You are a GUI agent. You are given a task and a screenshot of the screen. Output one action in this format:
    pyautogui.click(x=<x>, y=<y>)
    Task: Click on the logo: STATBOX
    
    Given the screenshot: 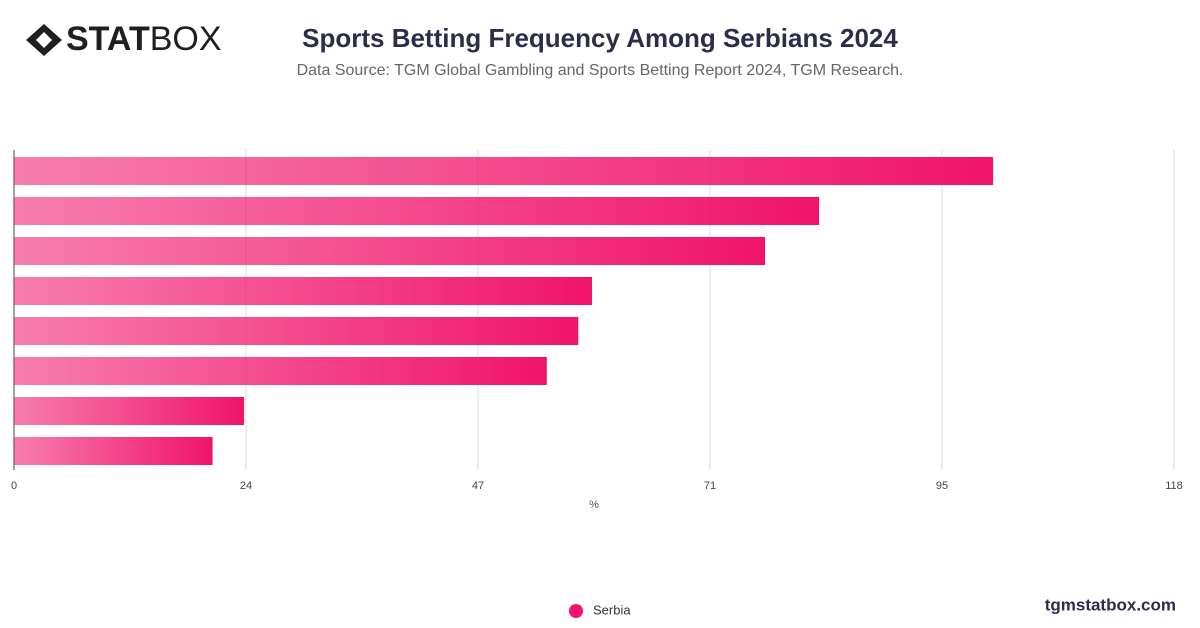 What is the action you would take?
    pyautogui.click(x=124, y=39)
    